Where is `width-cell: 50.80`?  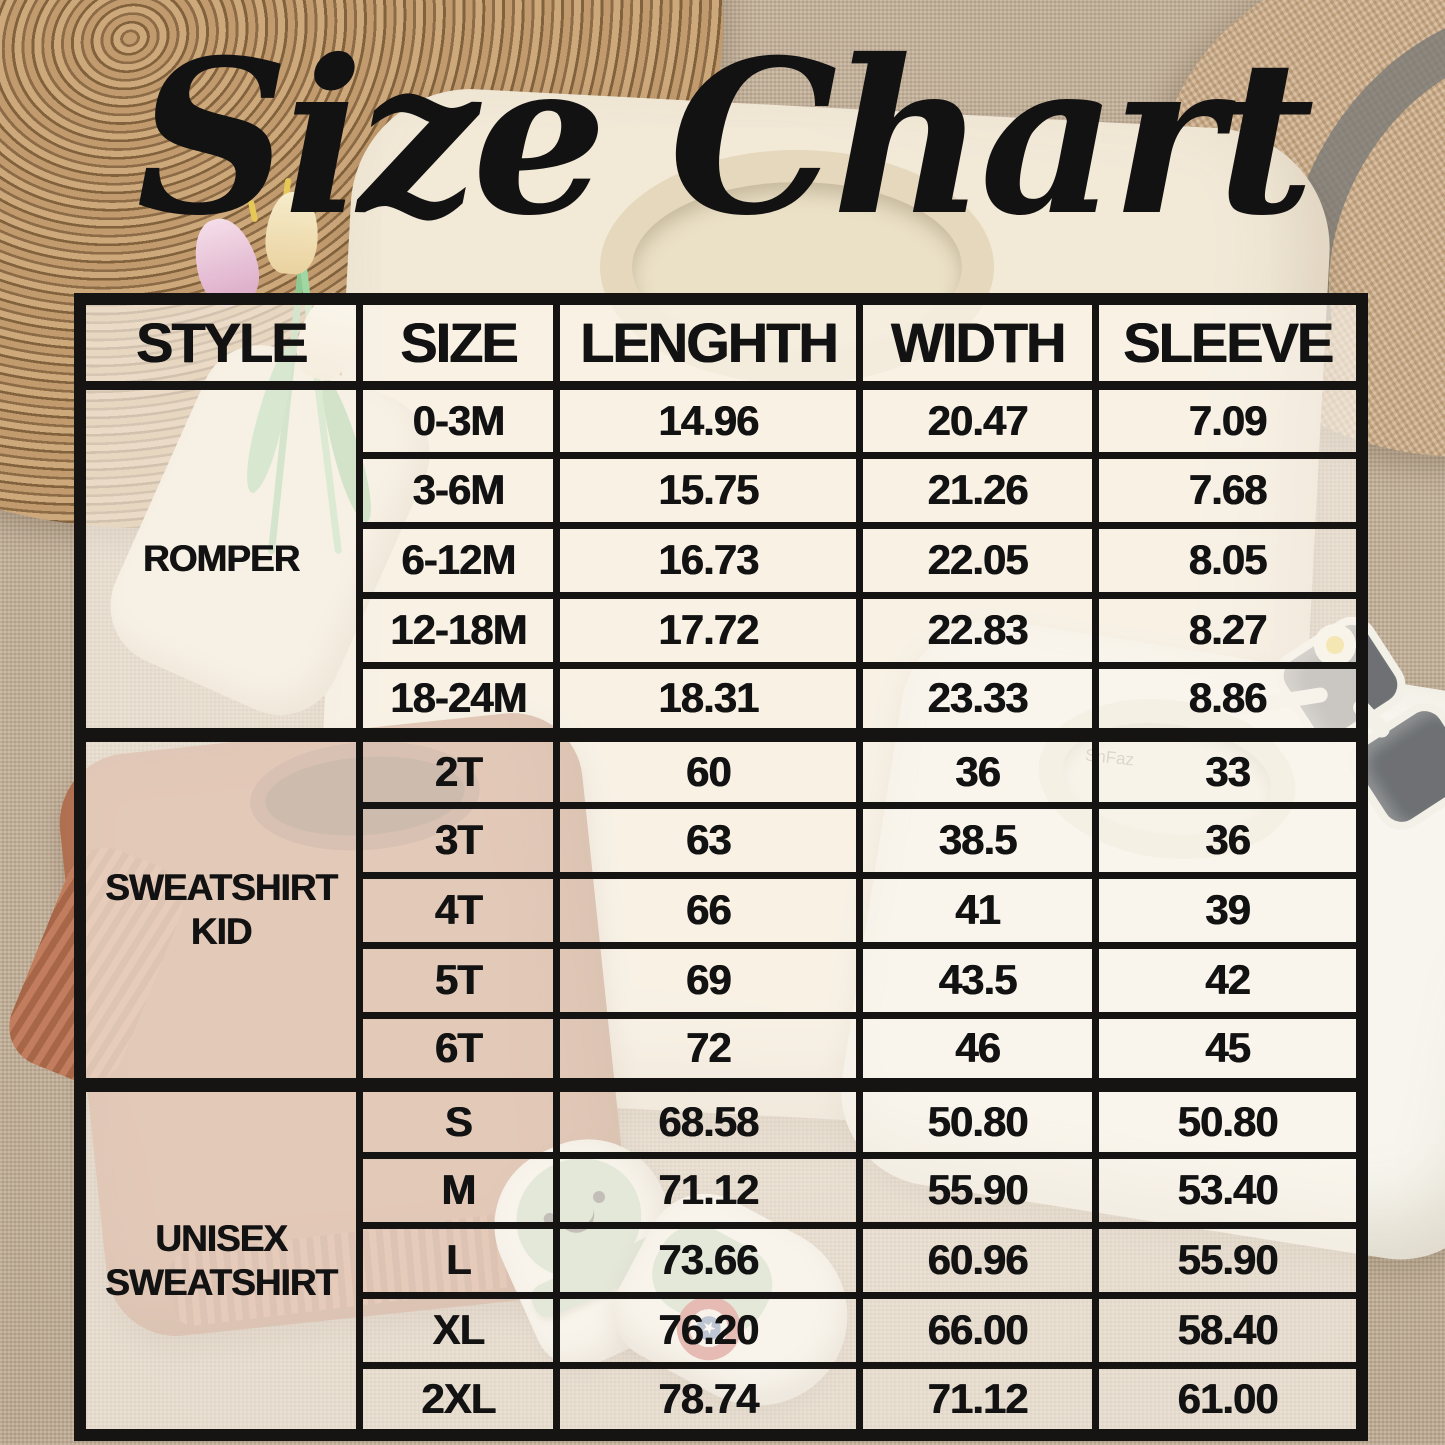 width-cell: 50.80 is located at coordinates (977, 1118).